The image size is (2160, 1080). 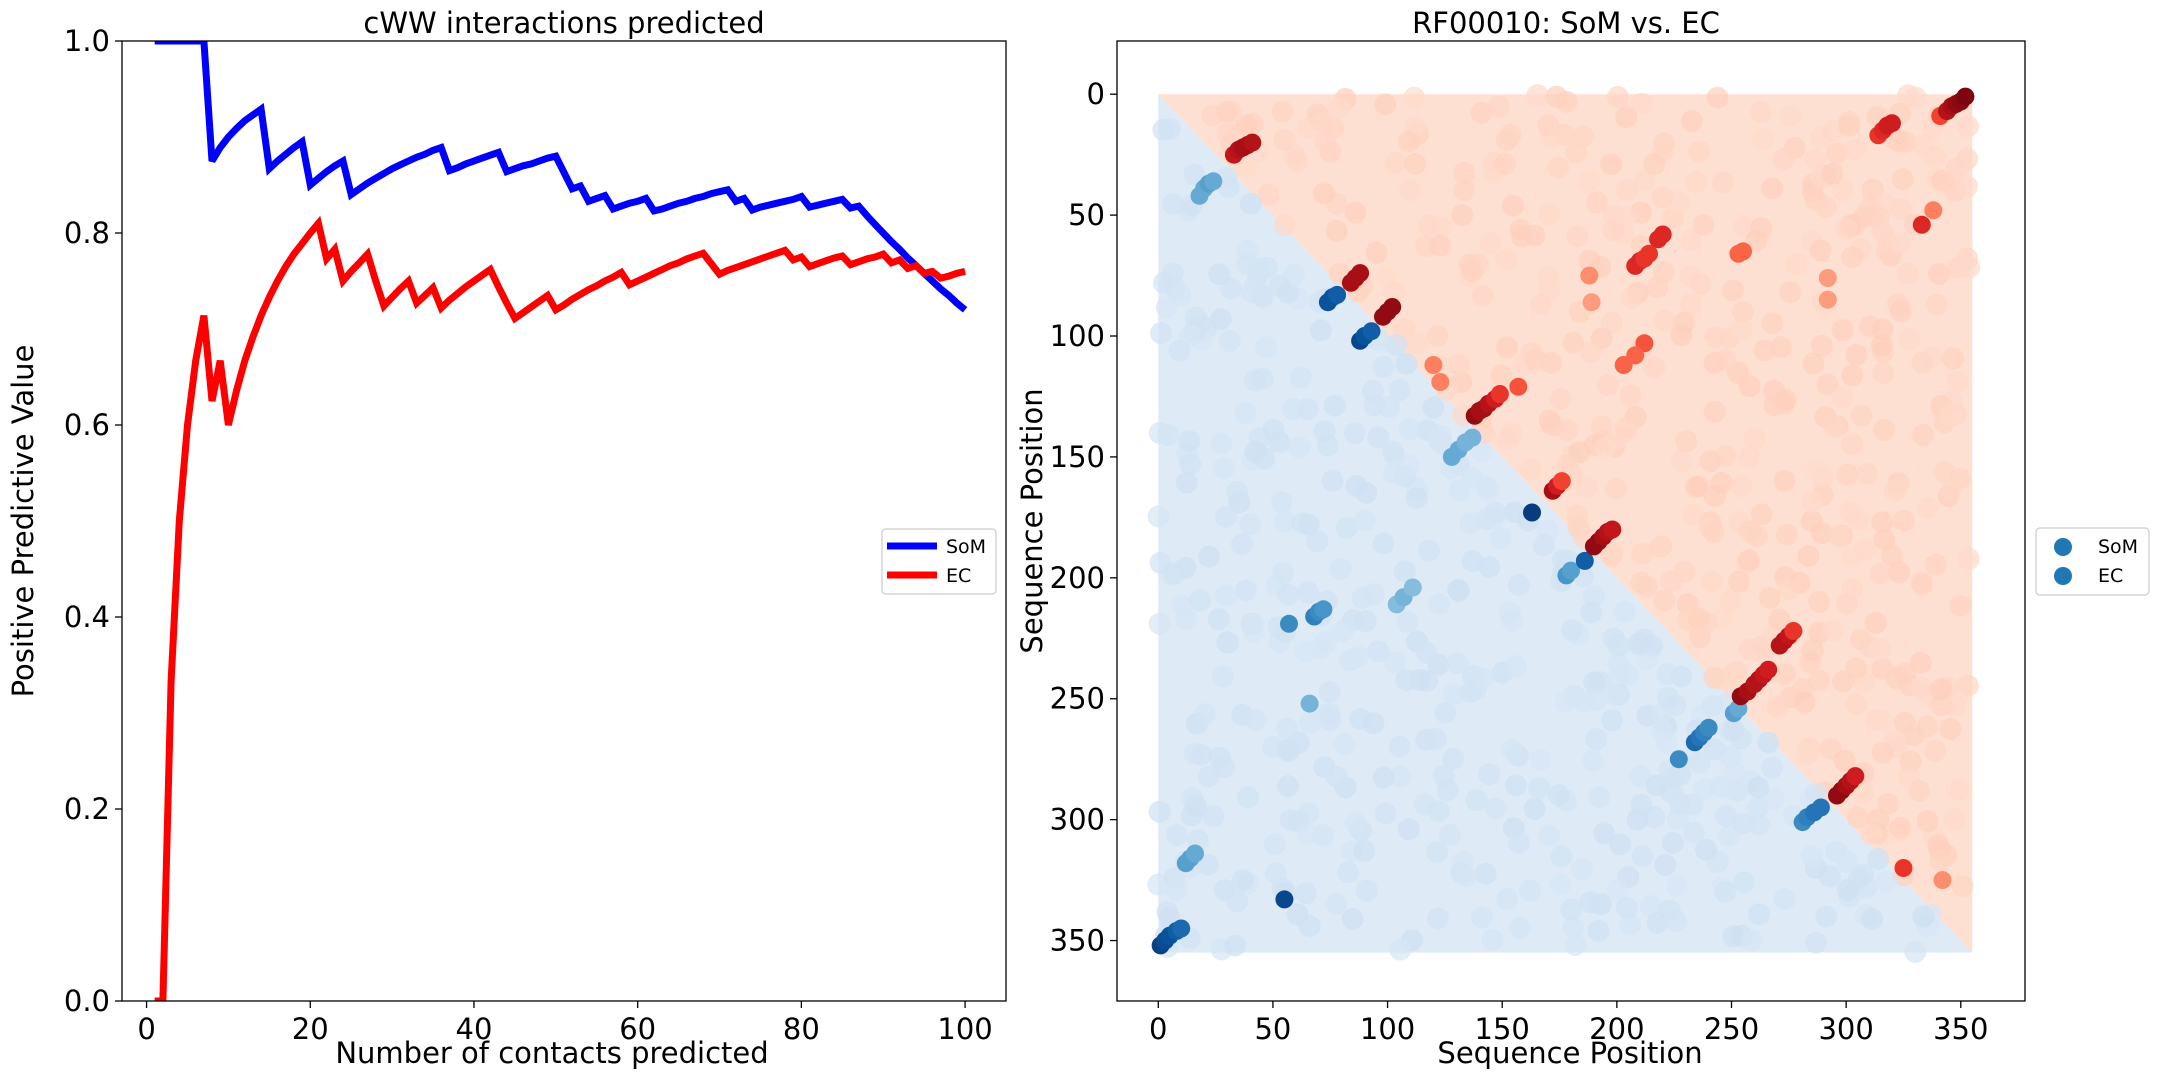 What do you see at coordinates (964, 1029) in the screenshot?
I see `x-tick-label: 100` at bounding box center [964, 1029].